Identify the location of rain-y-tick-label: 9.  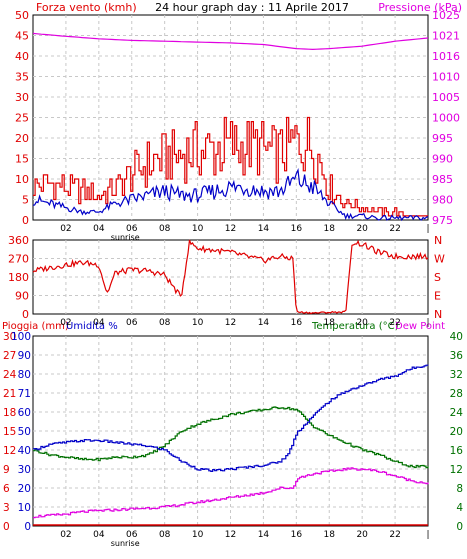
(6, 470).